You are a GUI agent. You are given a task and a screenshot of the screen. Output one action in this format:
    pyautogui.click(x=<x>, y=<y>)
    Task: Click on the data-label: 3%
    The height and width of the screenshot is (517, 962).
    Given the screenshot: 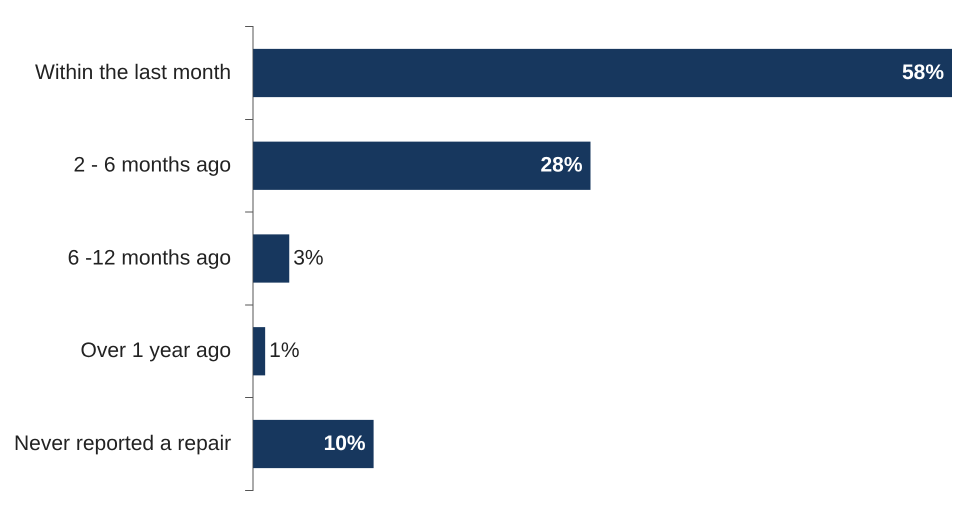 What is the action you would take?
    pyautogui.click(x=308, y=258)
    